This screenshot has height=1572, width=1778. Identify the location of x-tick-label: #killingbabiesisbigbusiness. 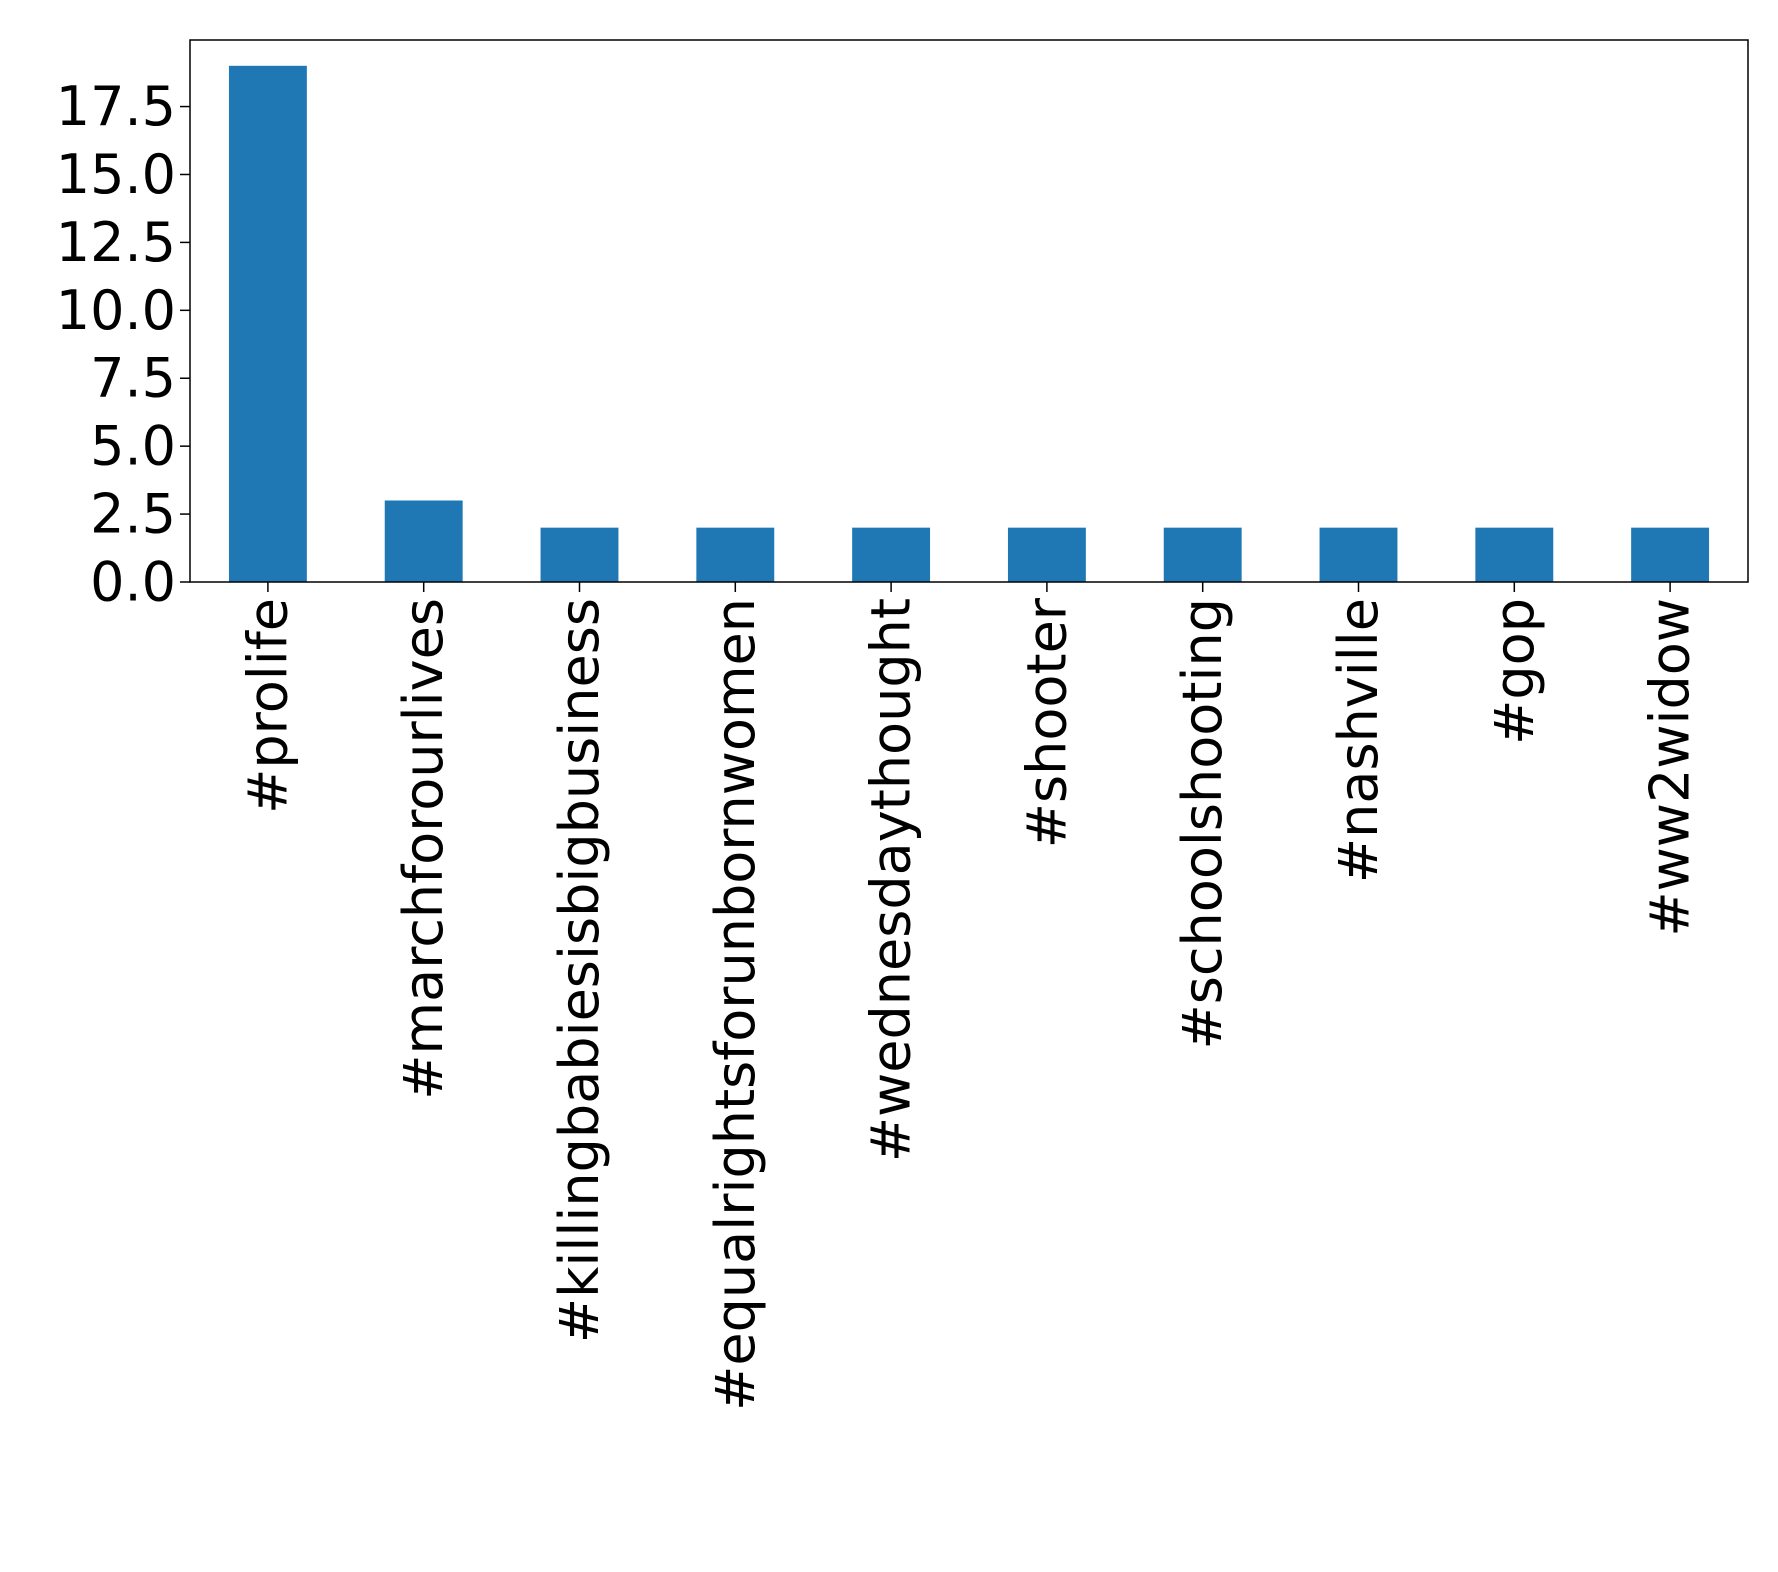
(579, 970).